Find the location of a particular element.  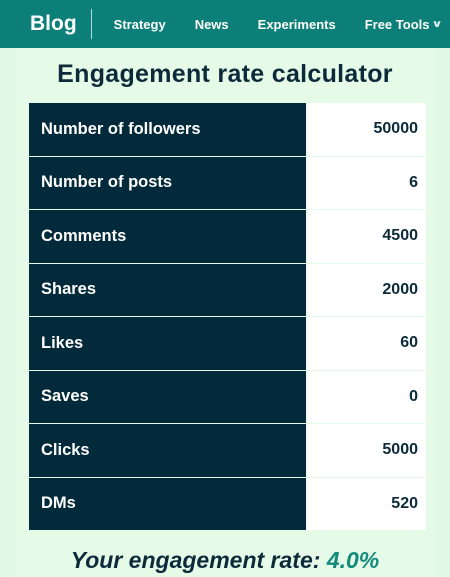

nav-menu: Strategy News Experiments Free Tools ∨ is located at coordinates (278, 24).